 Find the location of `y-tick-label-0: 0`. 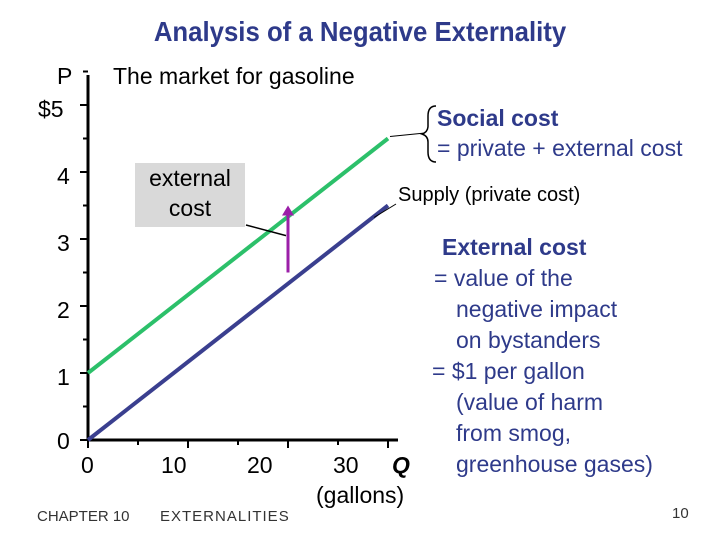

y-tick-label-0: 0 is located at coordinates (63, 441).